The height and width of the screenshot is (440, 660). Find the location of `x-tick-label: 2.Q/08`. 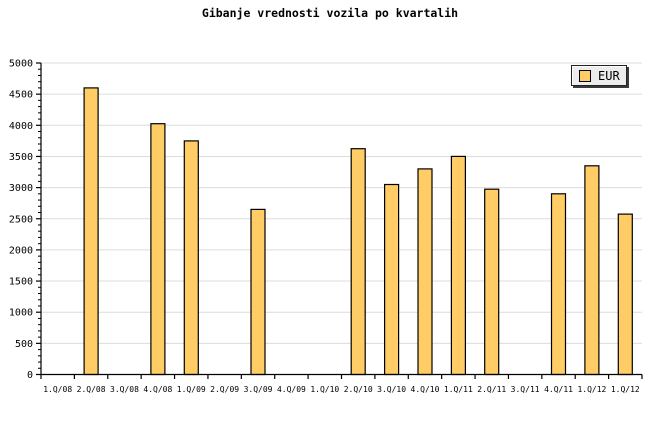

x-tick-label: 2.Q/08 is located at coordinates (91, 389).